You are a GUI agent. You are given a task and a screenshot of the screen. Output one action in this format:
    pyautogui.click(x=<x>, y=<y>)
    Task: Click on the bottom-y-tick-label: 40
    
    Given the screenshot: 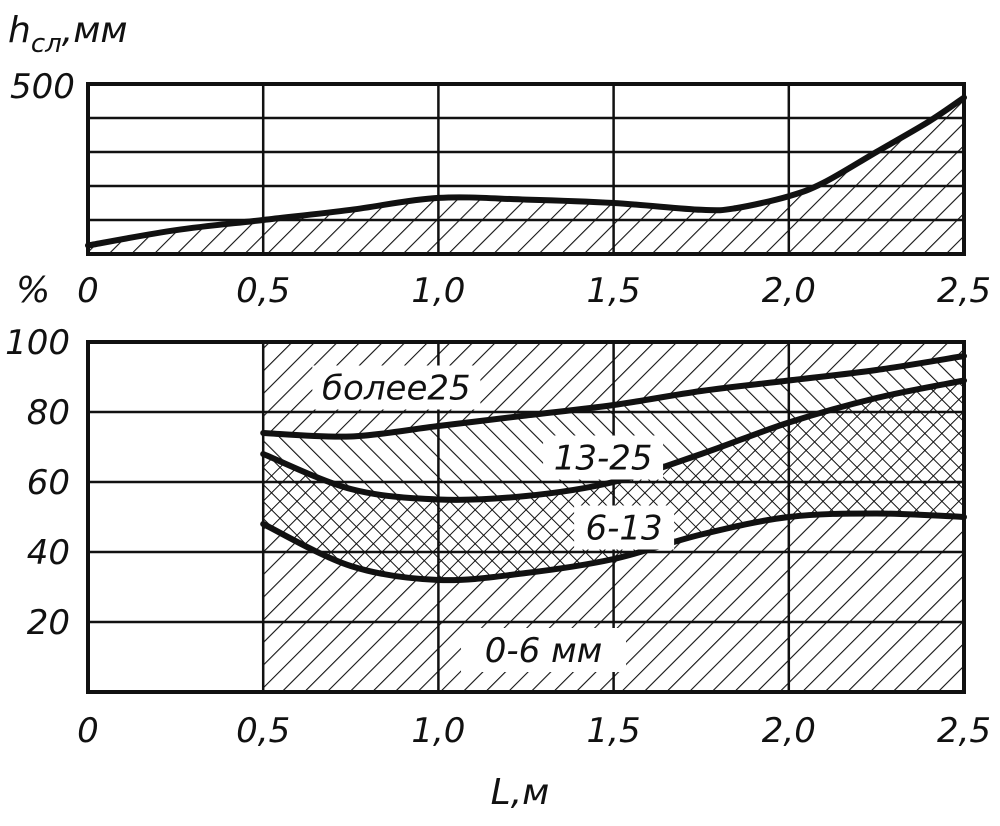 What is the action you would take?
    pyautogui.click(x=48, y=553)
    